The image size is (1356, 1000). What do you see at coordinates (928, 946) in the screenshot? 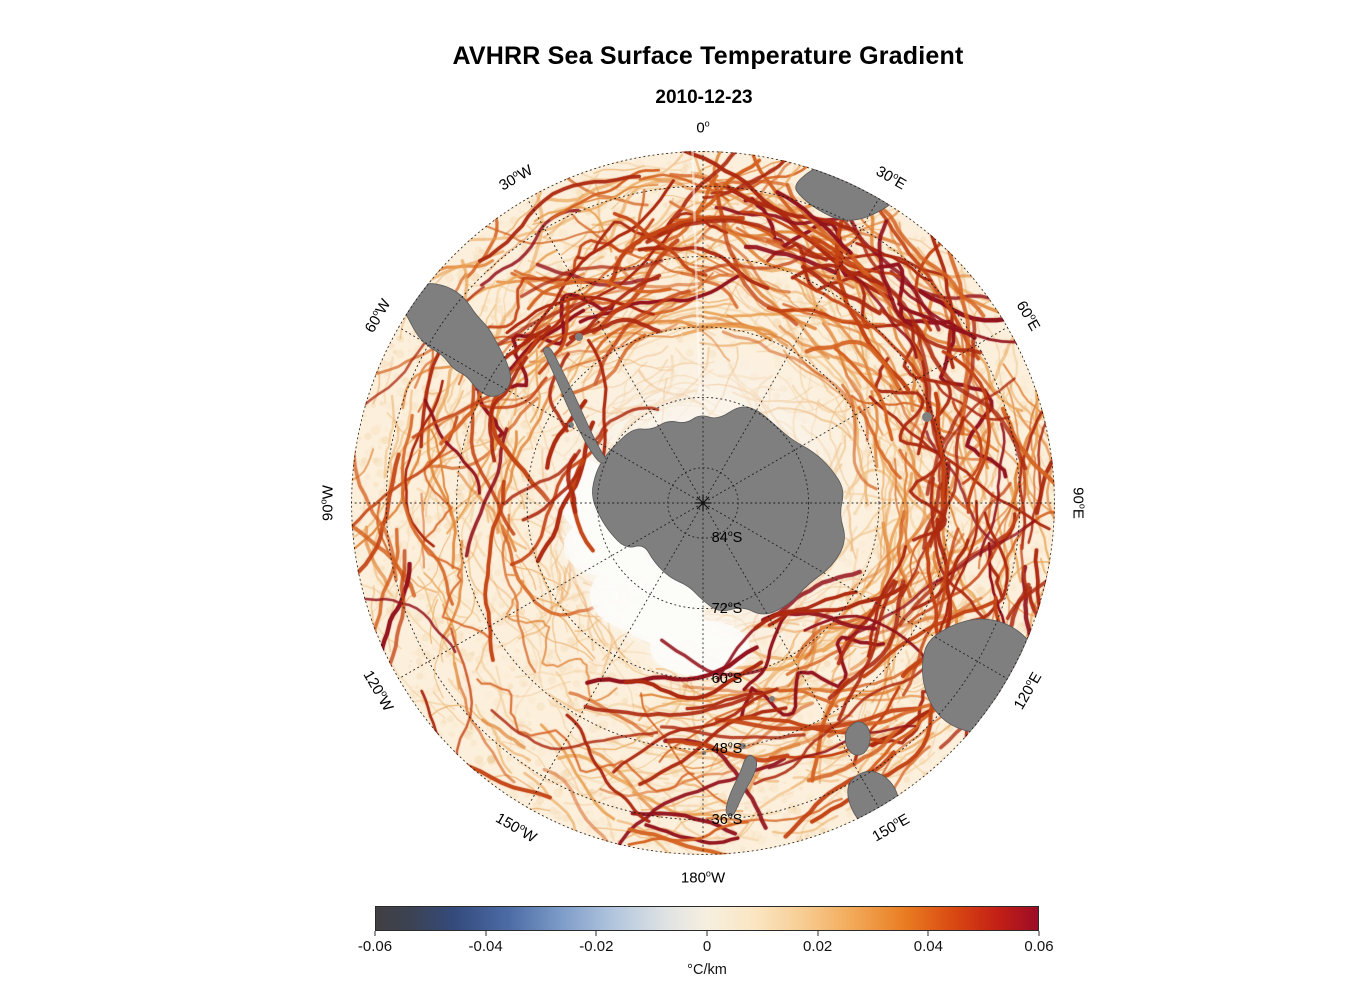
I see `colorbar-tick-label: 0.04` at bounding box center [928, 946].